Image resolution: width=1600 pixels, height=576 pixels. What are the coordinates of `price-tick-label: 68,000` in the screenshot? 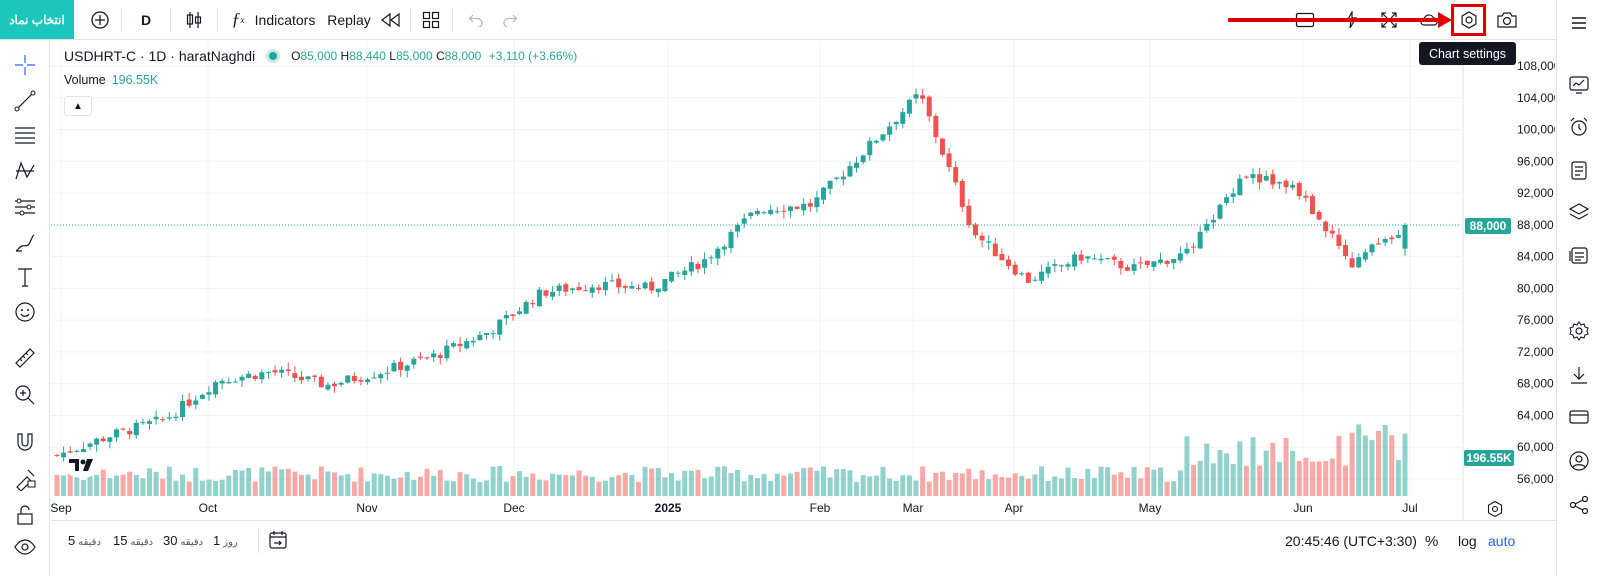 It's located at (1535, 384).